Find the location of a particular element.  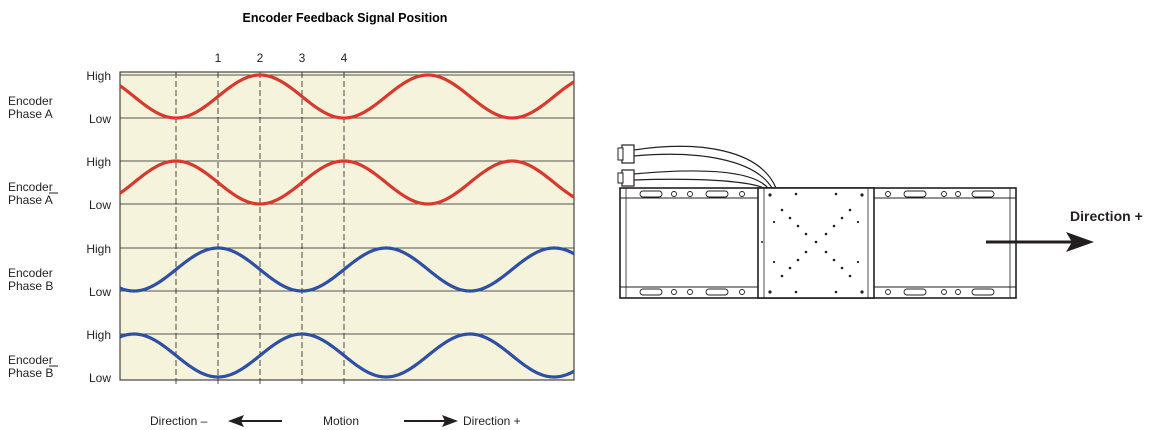

diagram-title: Encoder Feedback Signal Position is located at coordinates (345, 18).